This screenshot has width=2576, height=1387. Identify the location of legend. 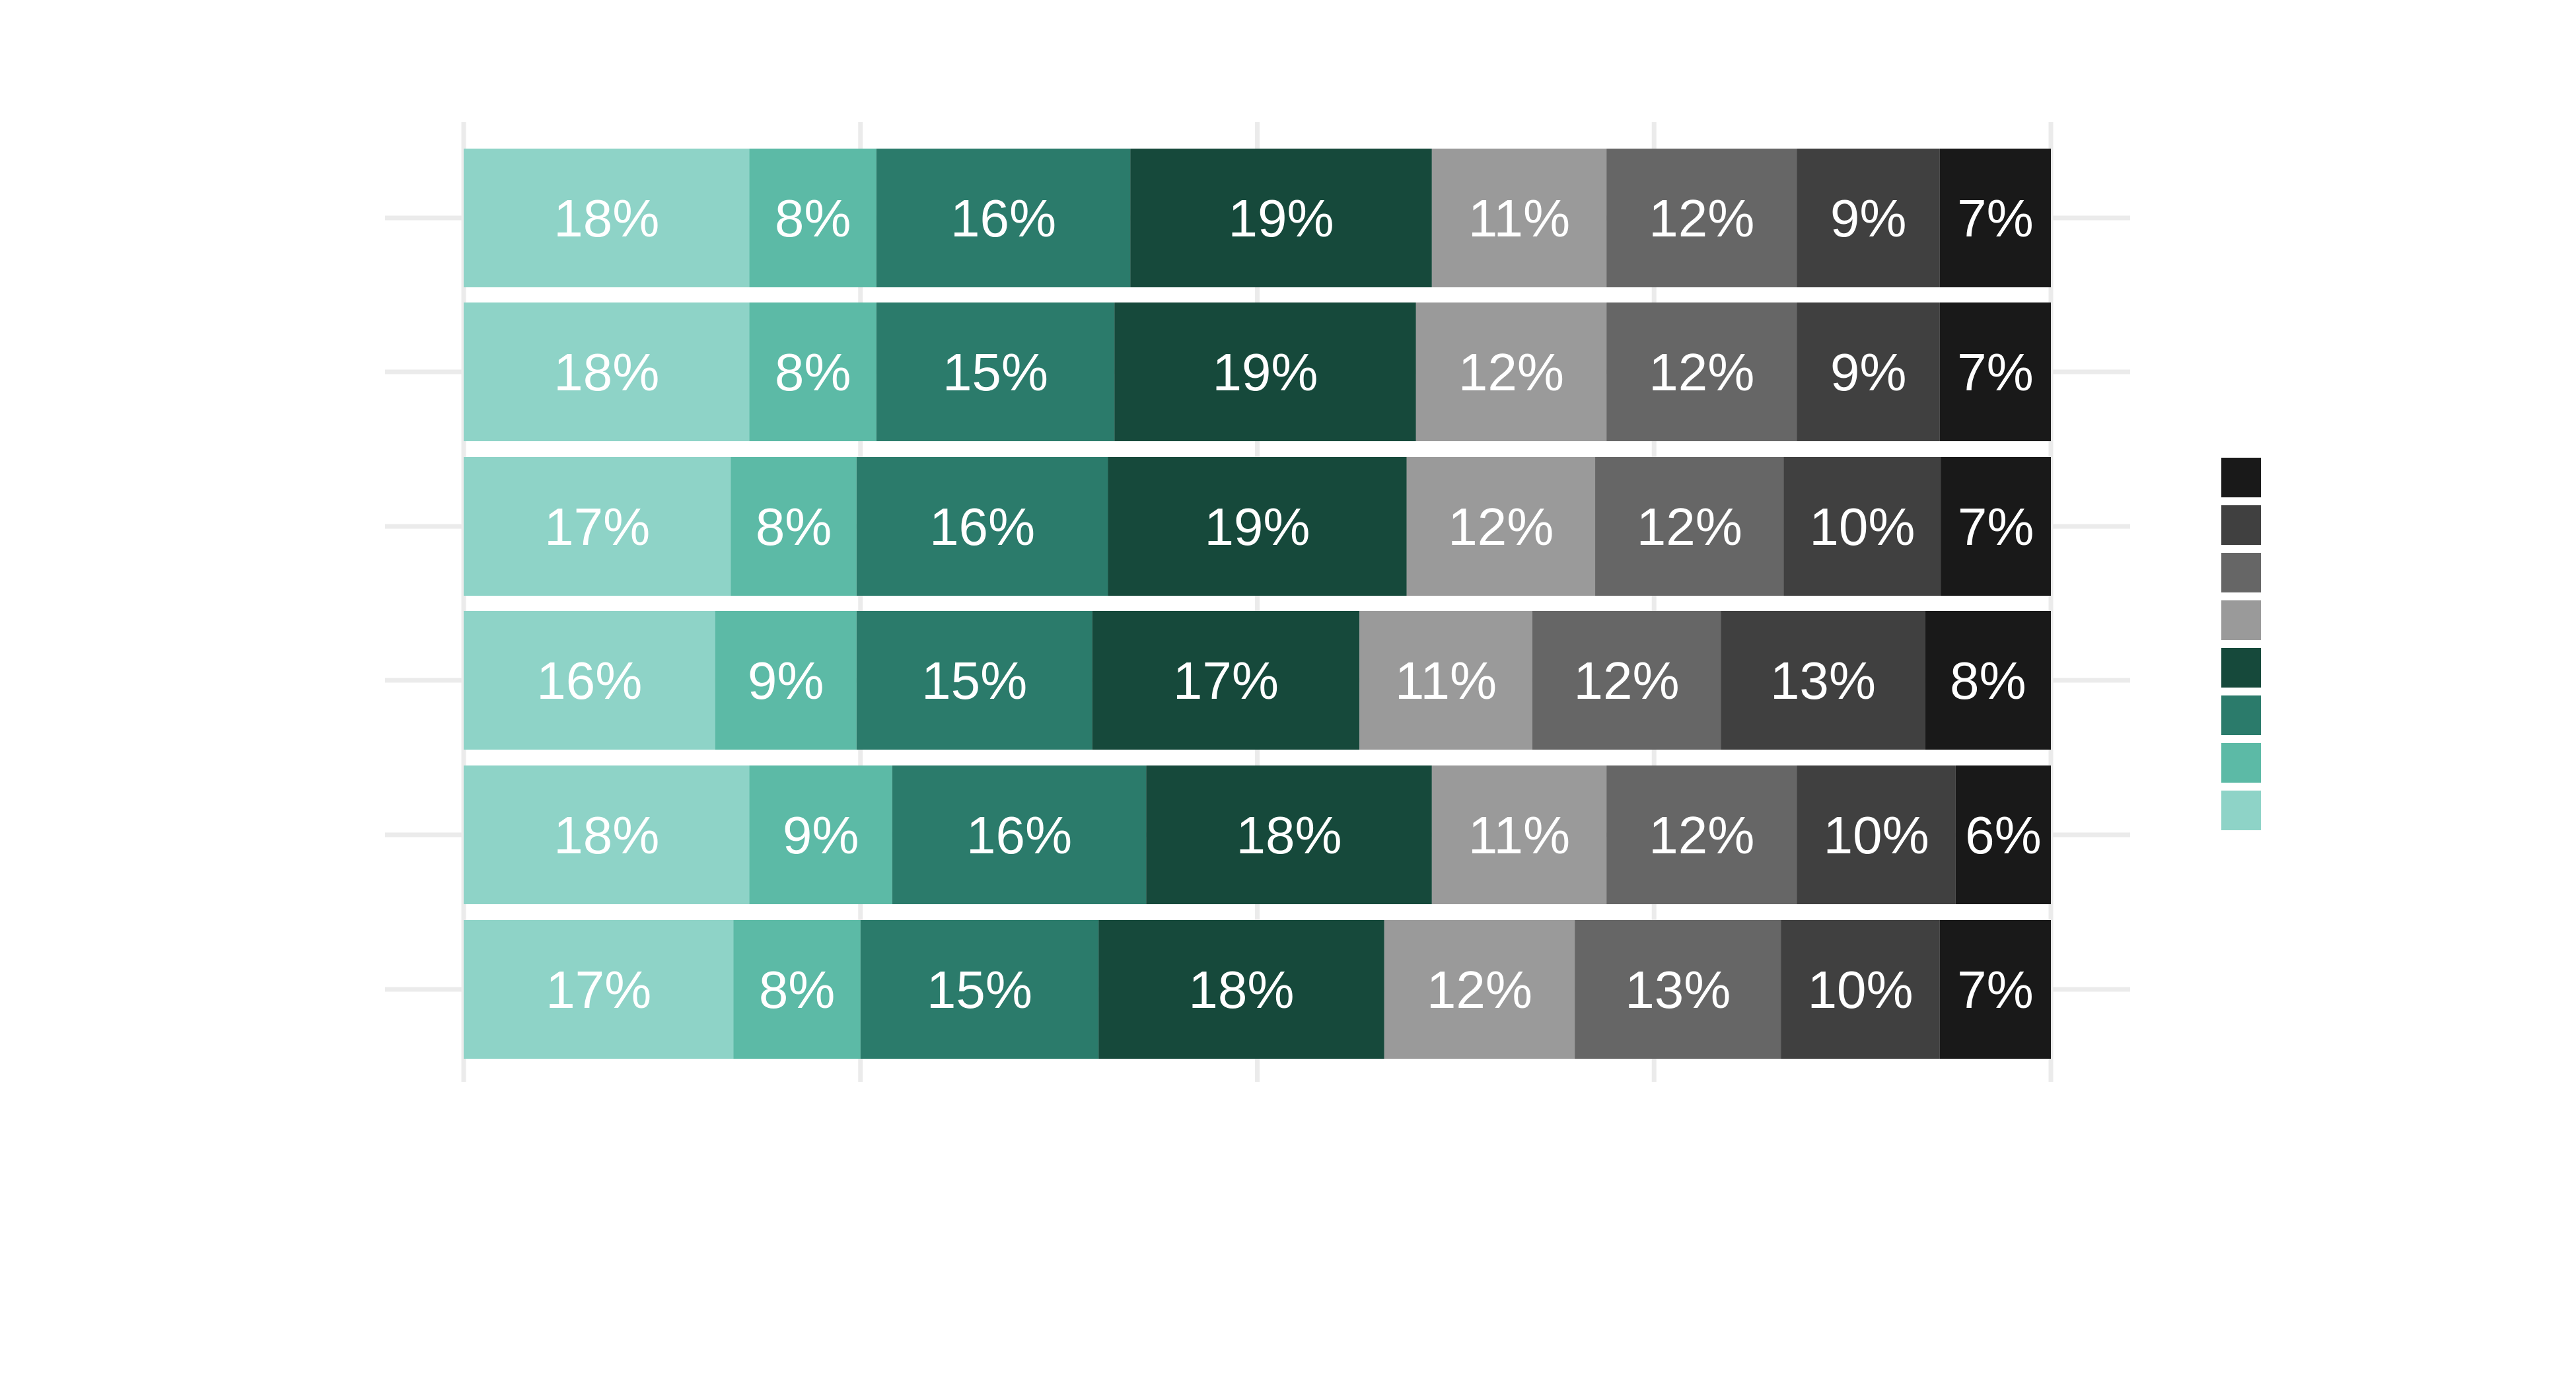
(2241, 644).